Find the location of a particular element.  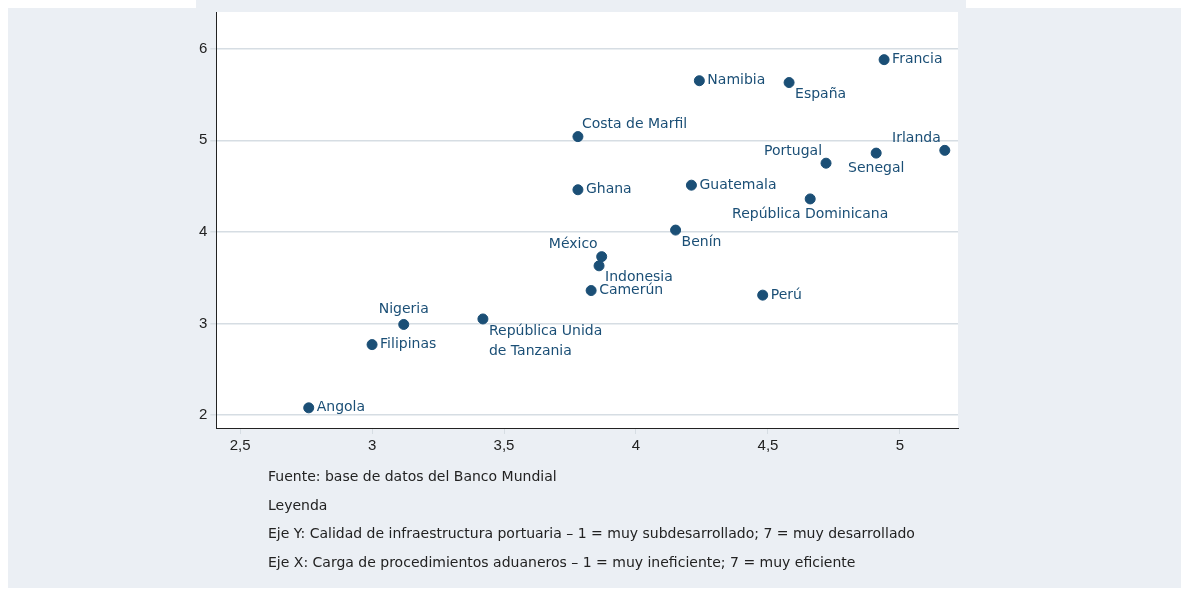

annotation: Costa de Marfil is located at coordinates (634, 123).